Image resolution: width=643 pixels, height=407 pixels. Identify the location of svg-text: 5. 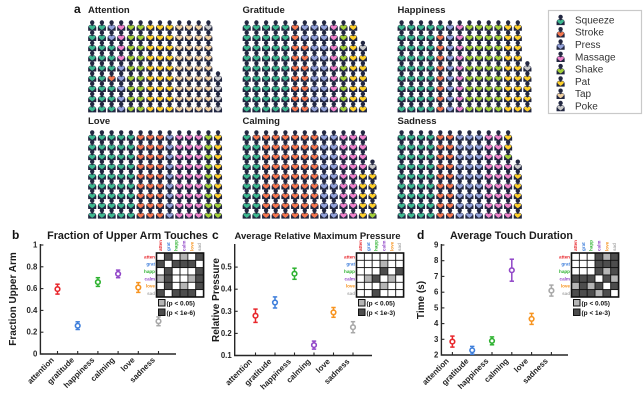
(436, 307).